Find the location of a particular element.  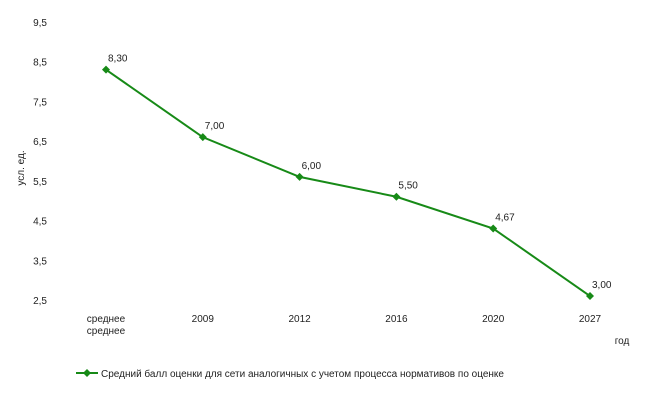

y-axis: 2,5 3,5 4,5 5,5 6,5 7,5 8,5 9,5 is located at coordinates (40, 162).